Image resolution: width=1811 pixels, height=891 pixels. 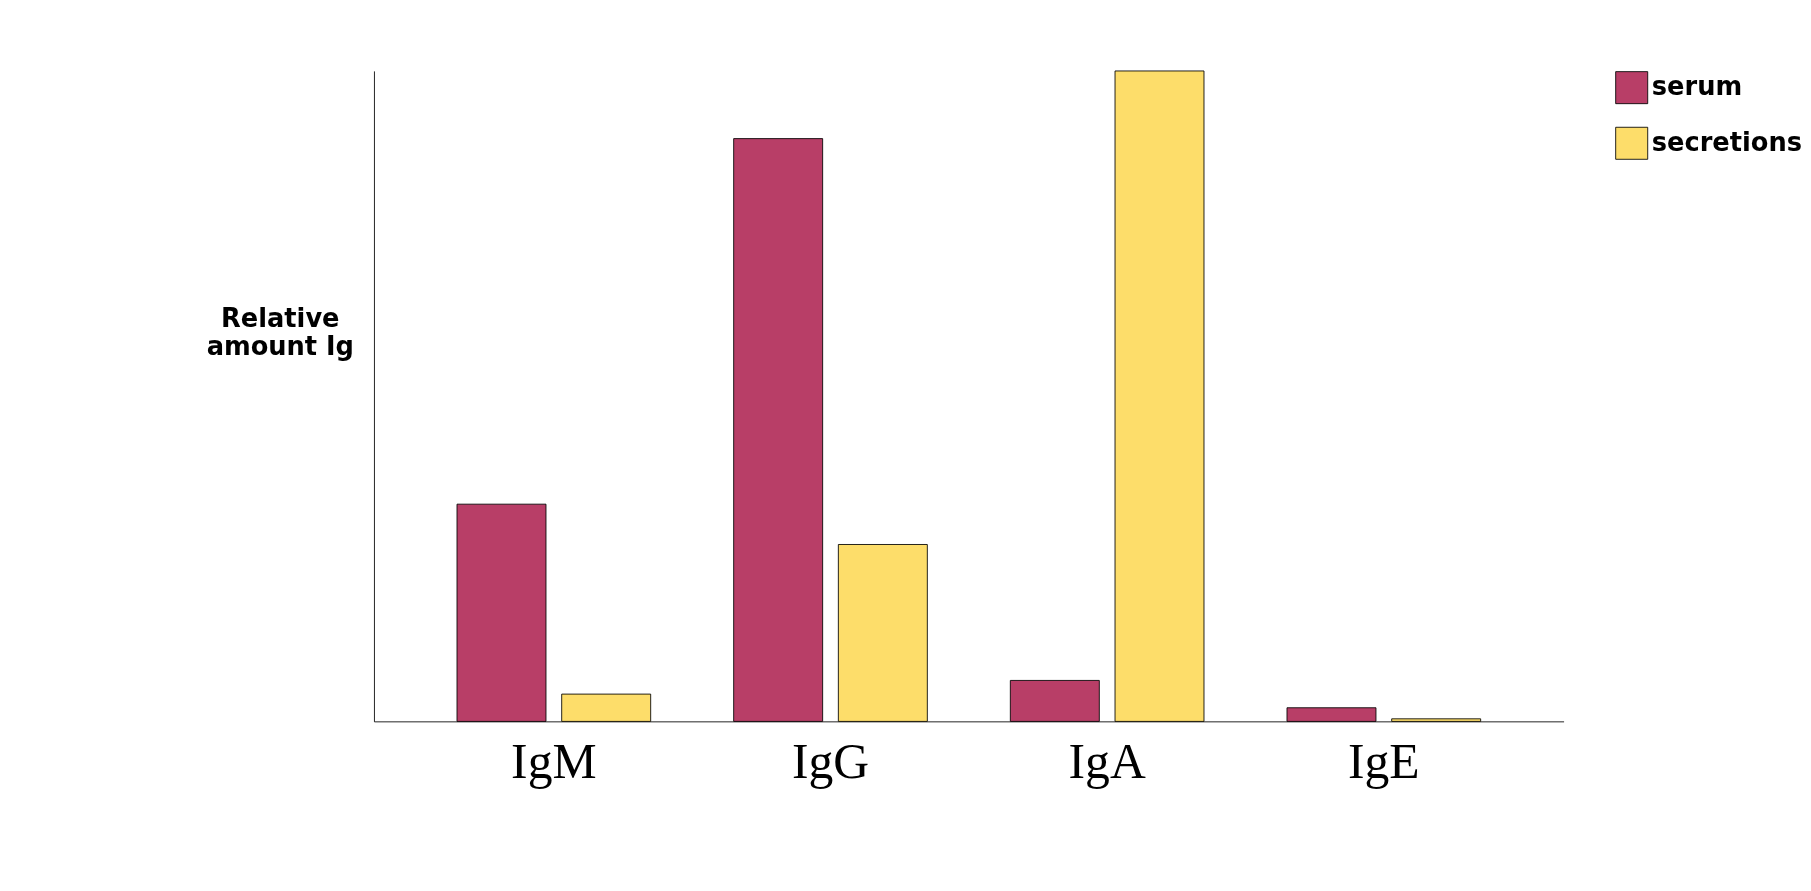 I want to click on legend-label: serum, so click(x=1697, y=86).